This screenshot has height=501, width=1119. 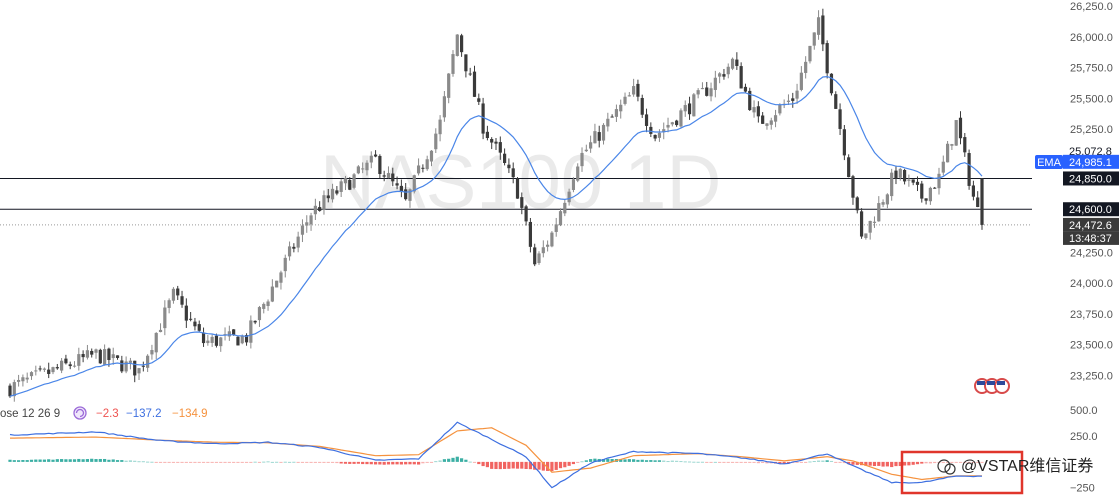 What do you see at coordinates (516, 201) in the screenshot?
I see `horizontal-levels` at bounding box center [516, 201].